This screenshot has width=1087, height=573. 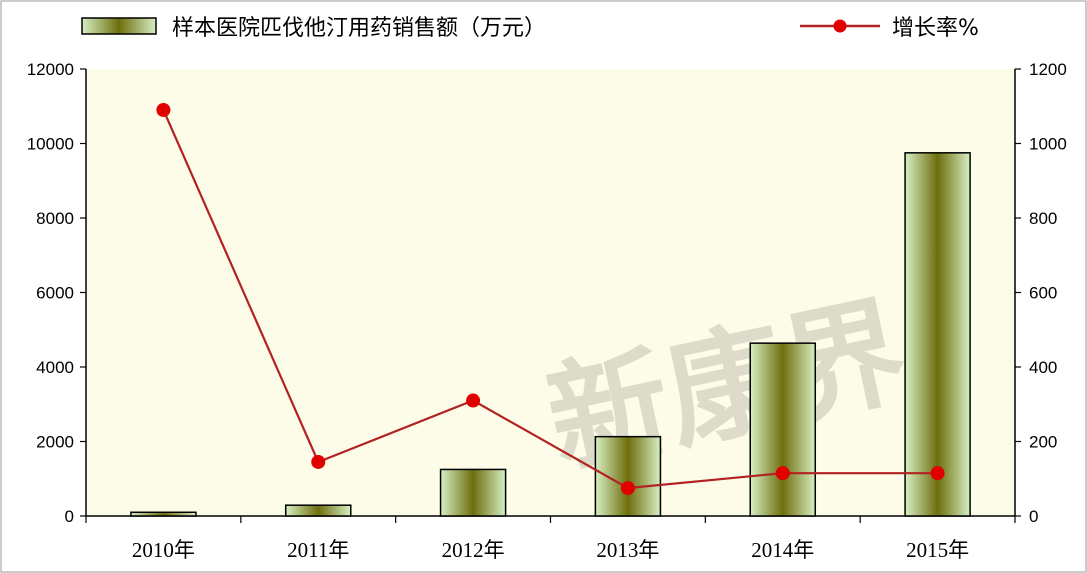 I want to click on legend-bar-swatch, so click(x=119, y=26).